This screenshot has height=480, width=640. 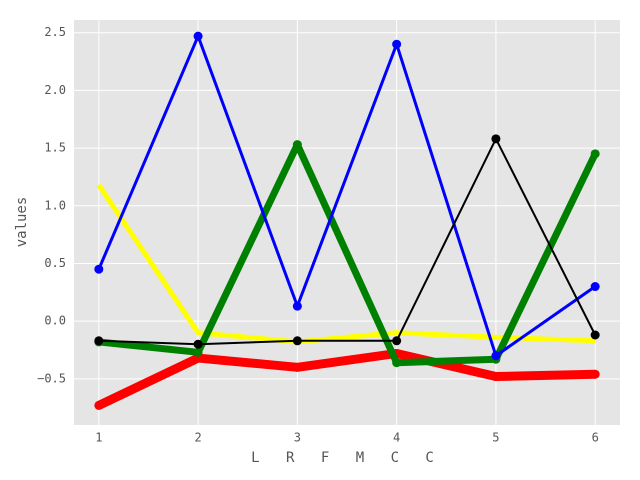 What do you see at coordinates (595, 438) in the screenshot?
I see `x-tick-label: 6` at bounding box center [595, 438].